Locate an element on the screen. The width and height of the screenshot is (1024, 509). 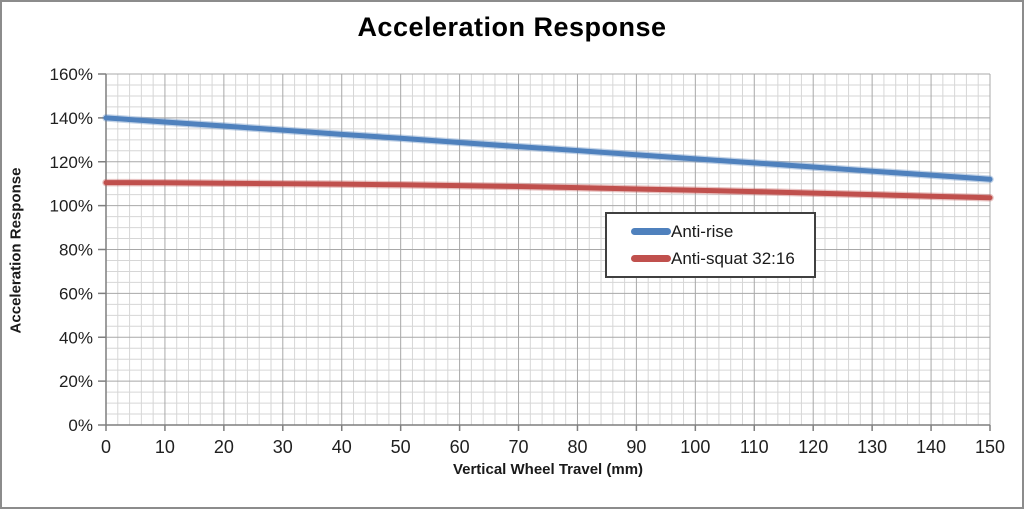
svg-text: 10 is located at coordinates (165, 447).